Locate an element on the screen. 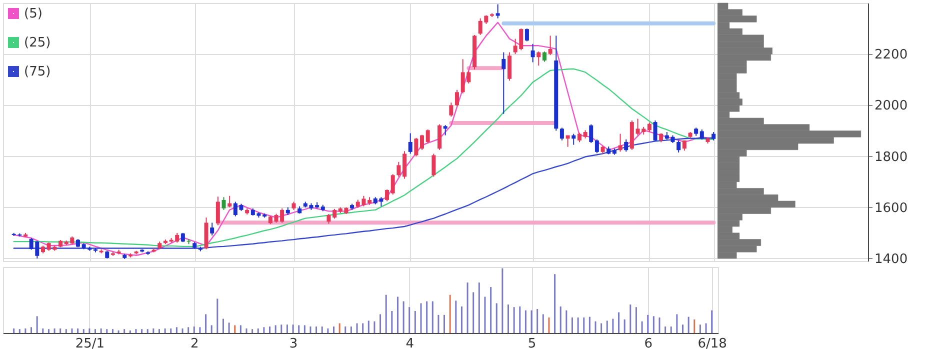 Image resolution: width=930 pixels, height=349 pixels. legend-label: (5) is located at coordinates (33, 14).